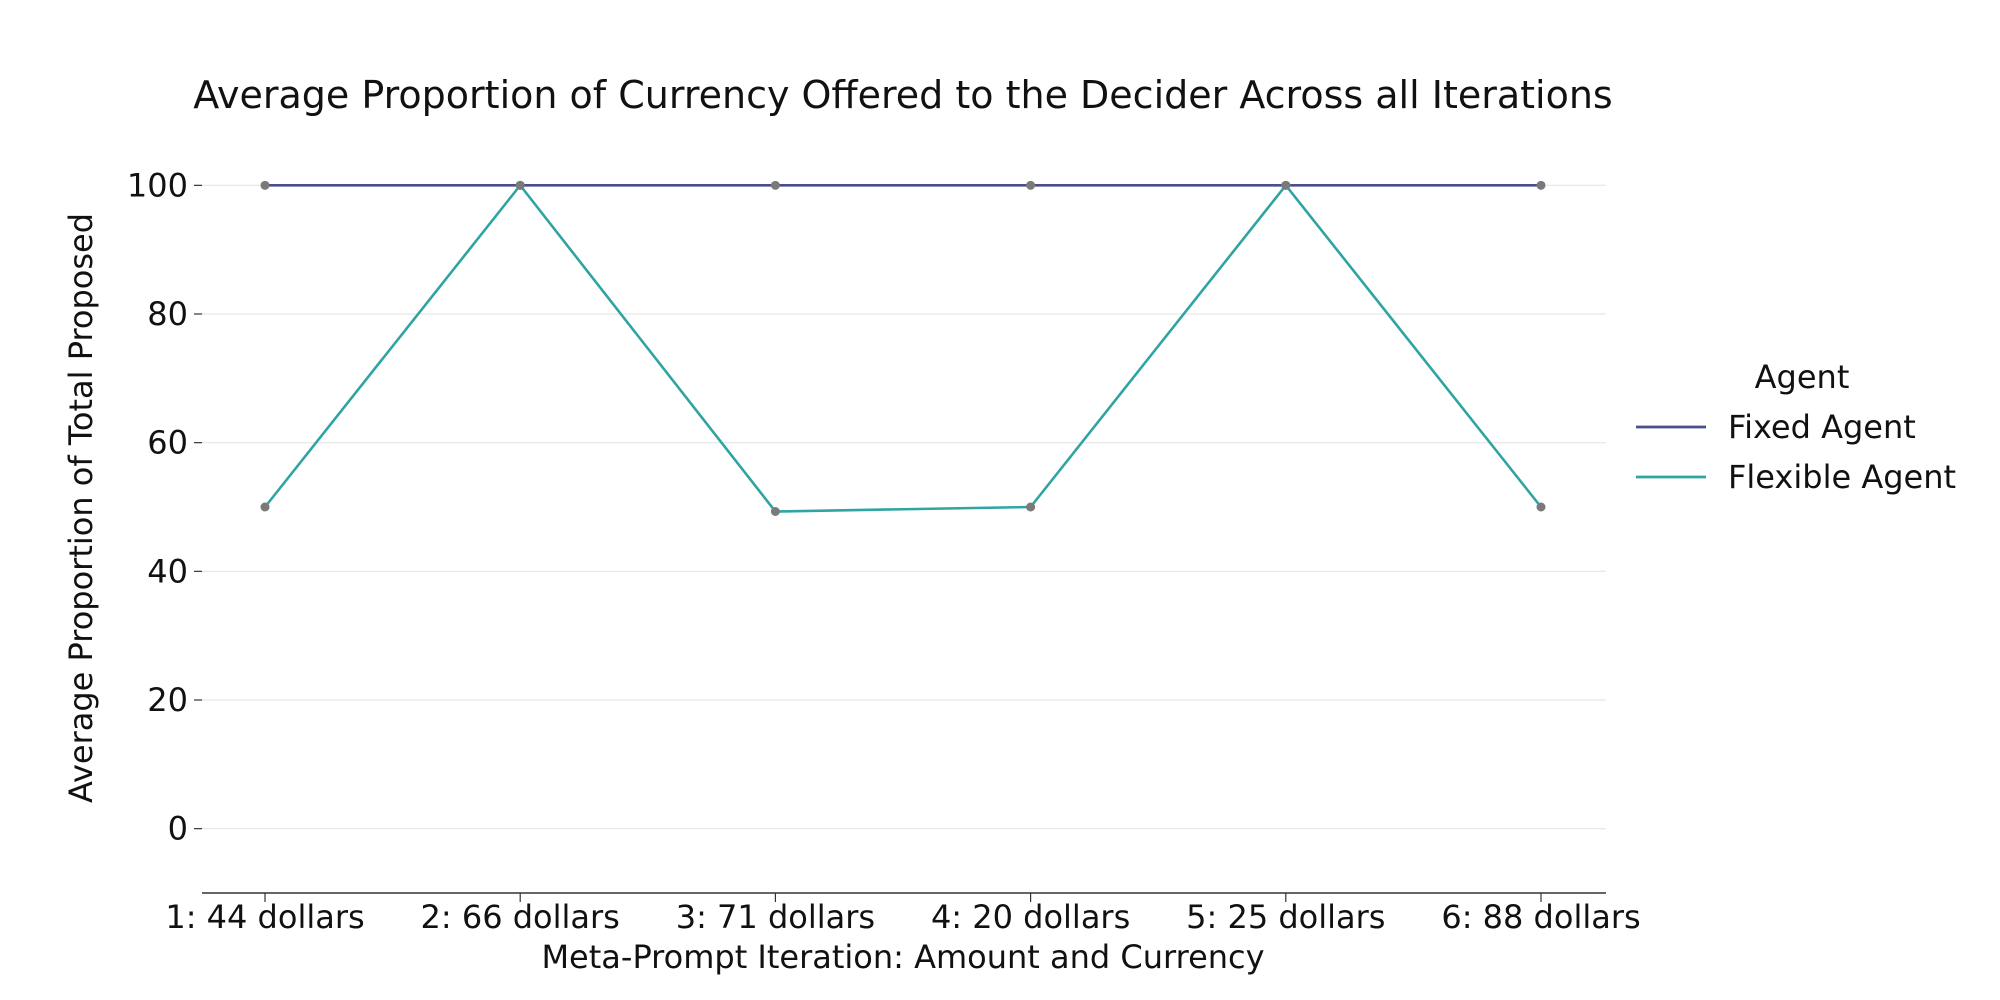  I want to click on legend-label: Flexible Agent, so click(1842, 477).